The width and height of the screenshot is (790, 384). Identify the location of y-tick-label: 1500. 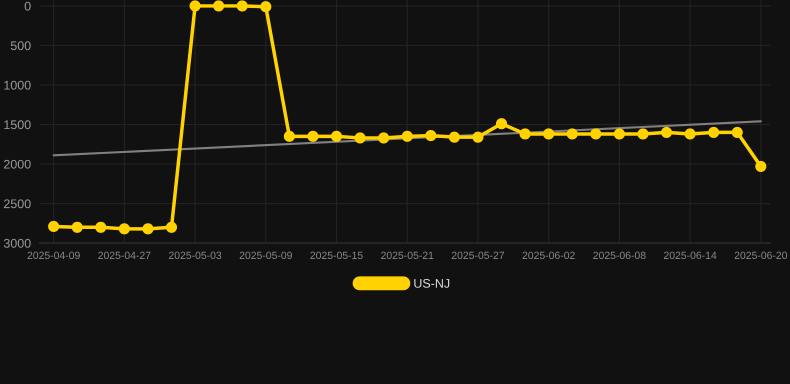
(17, 125).